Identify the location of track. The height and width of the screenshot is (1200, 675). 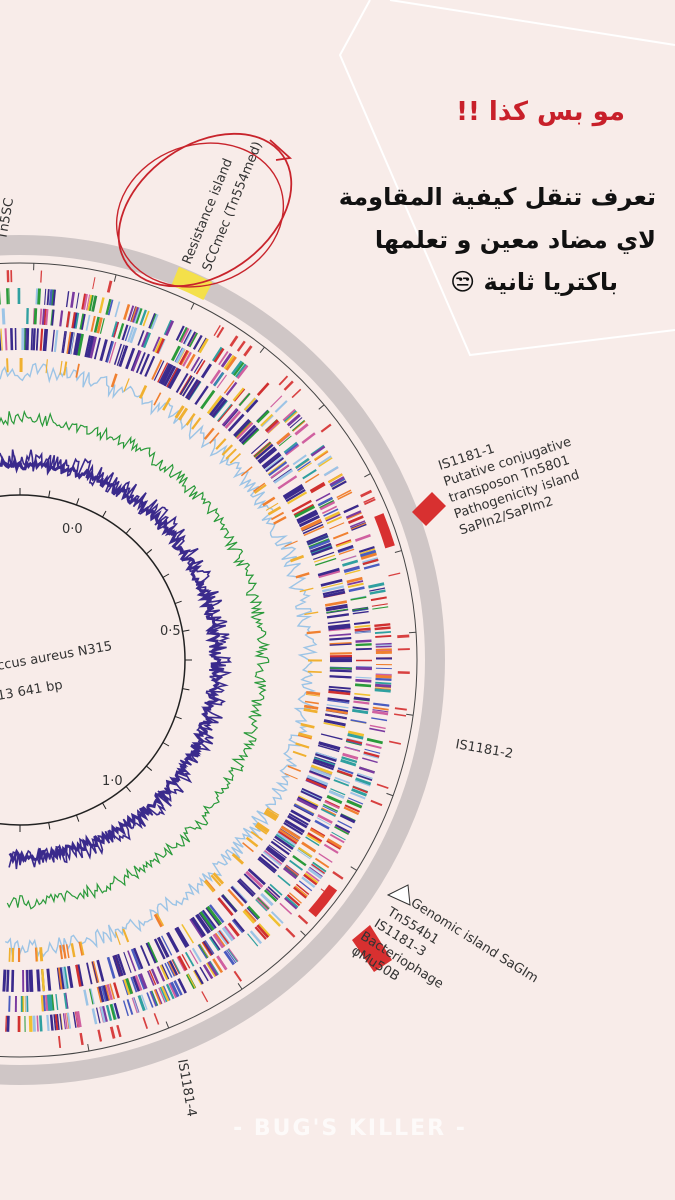
(112, 659).